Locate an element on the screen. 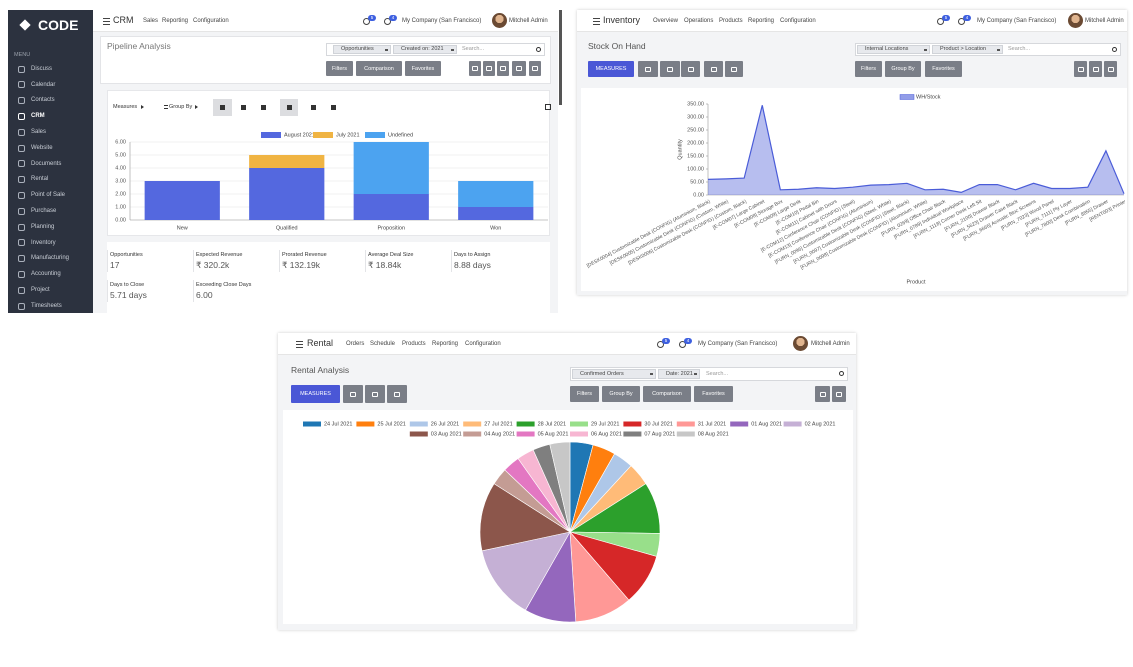 The height and width of the screenshot is (667, 1133). sidebar-item: Documents is located at coordinates (46, 163).